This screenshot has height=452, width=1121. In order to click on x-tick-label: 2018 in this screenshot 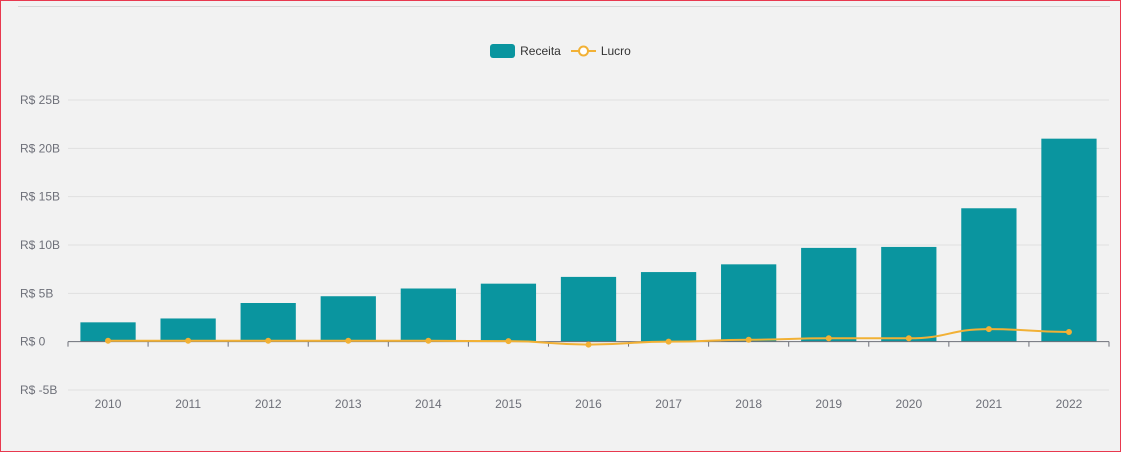, I will do `click(748, 404)`.